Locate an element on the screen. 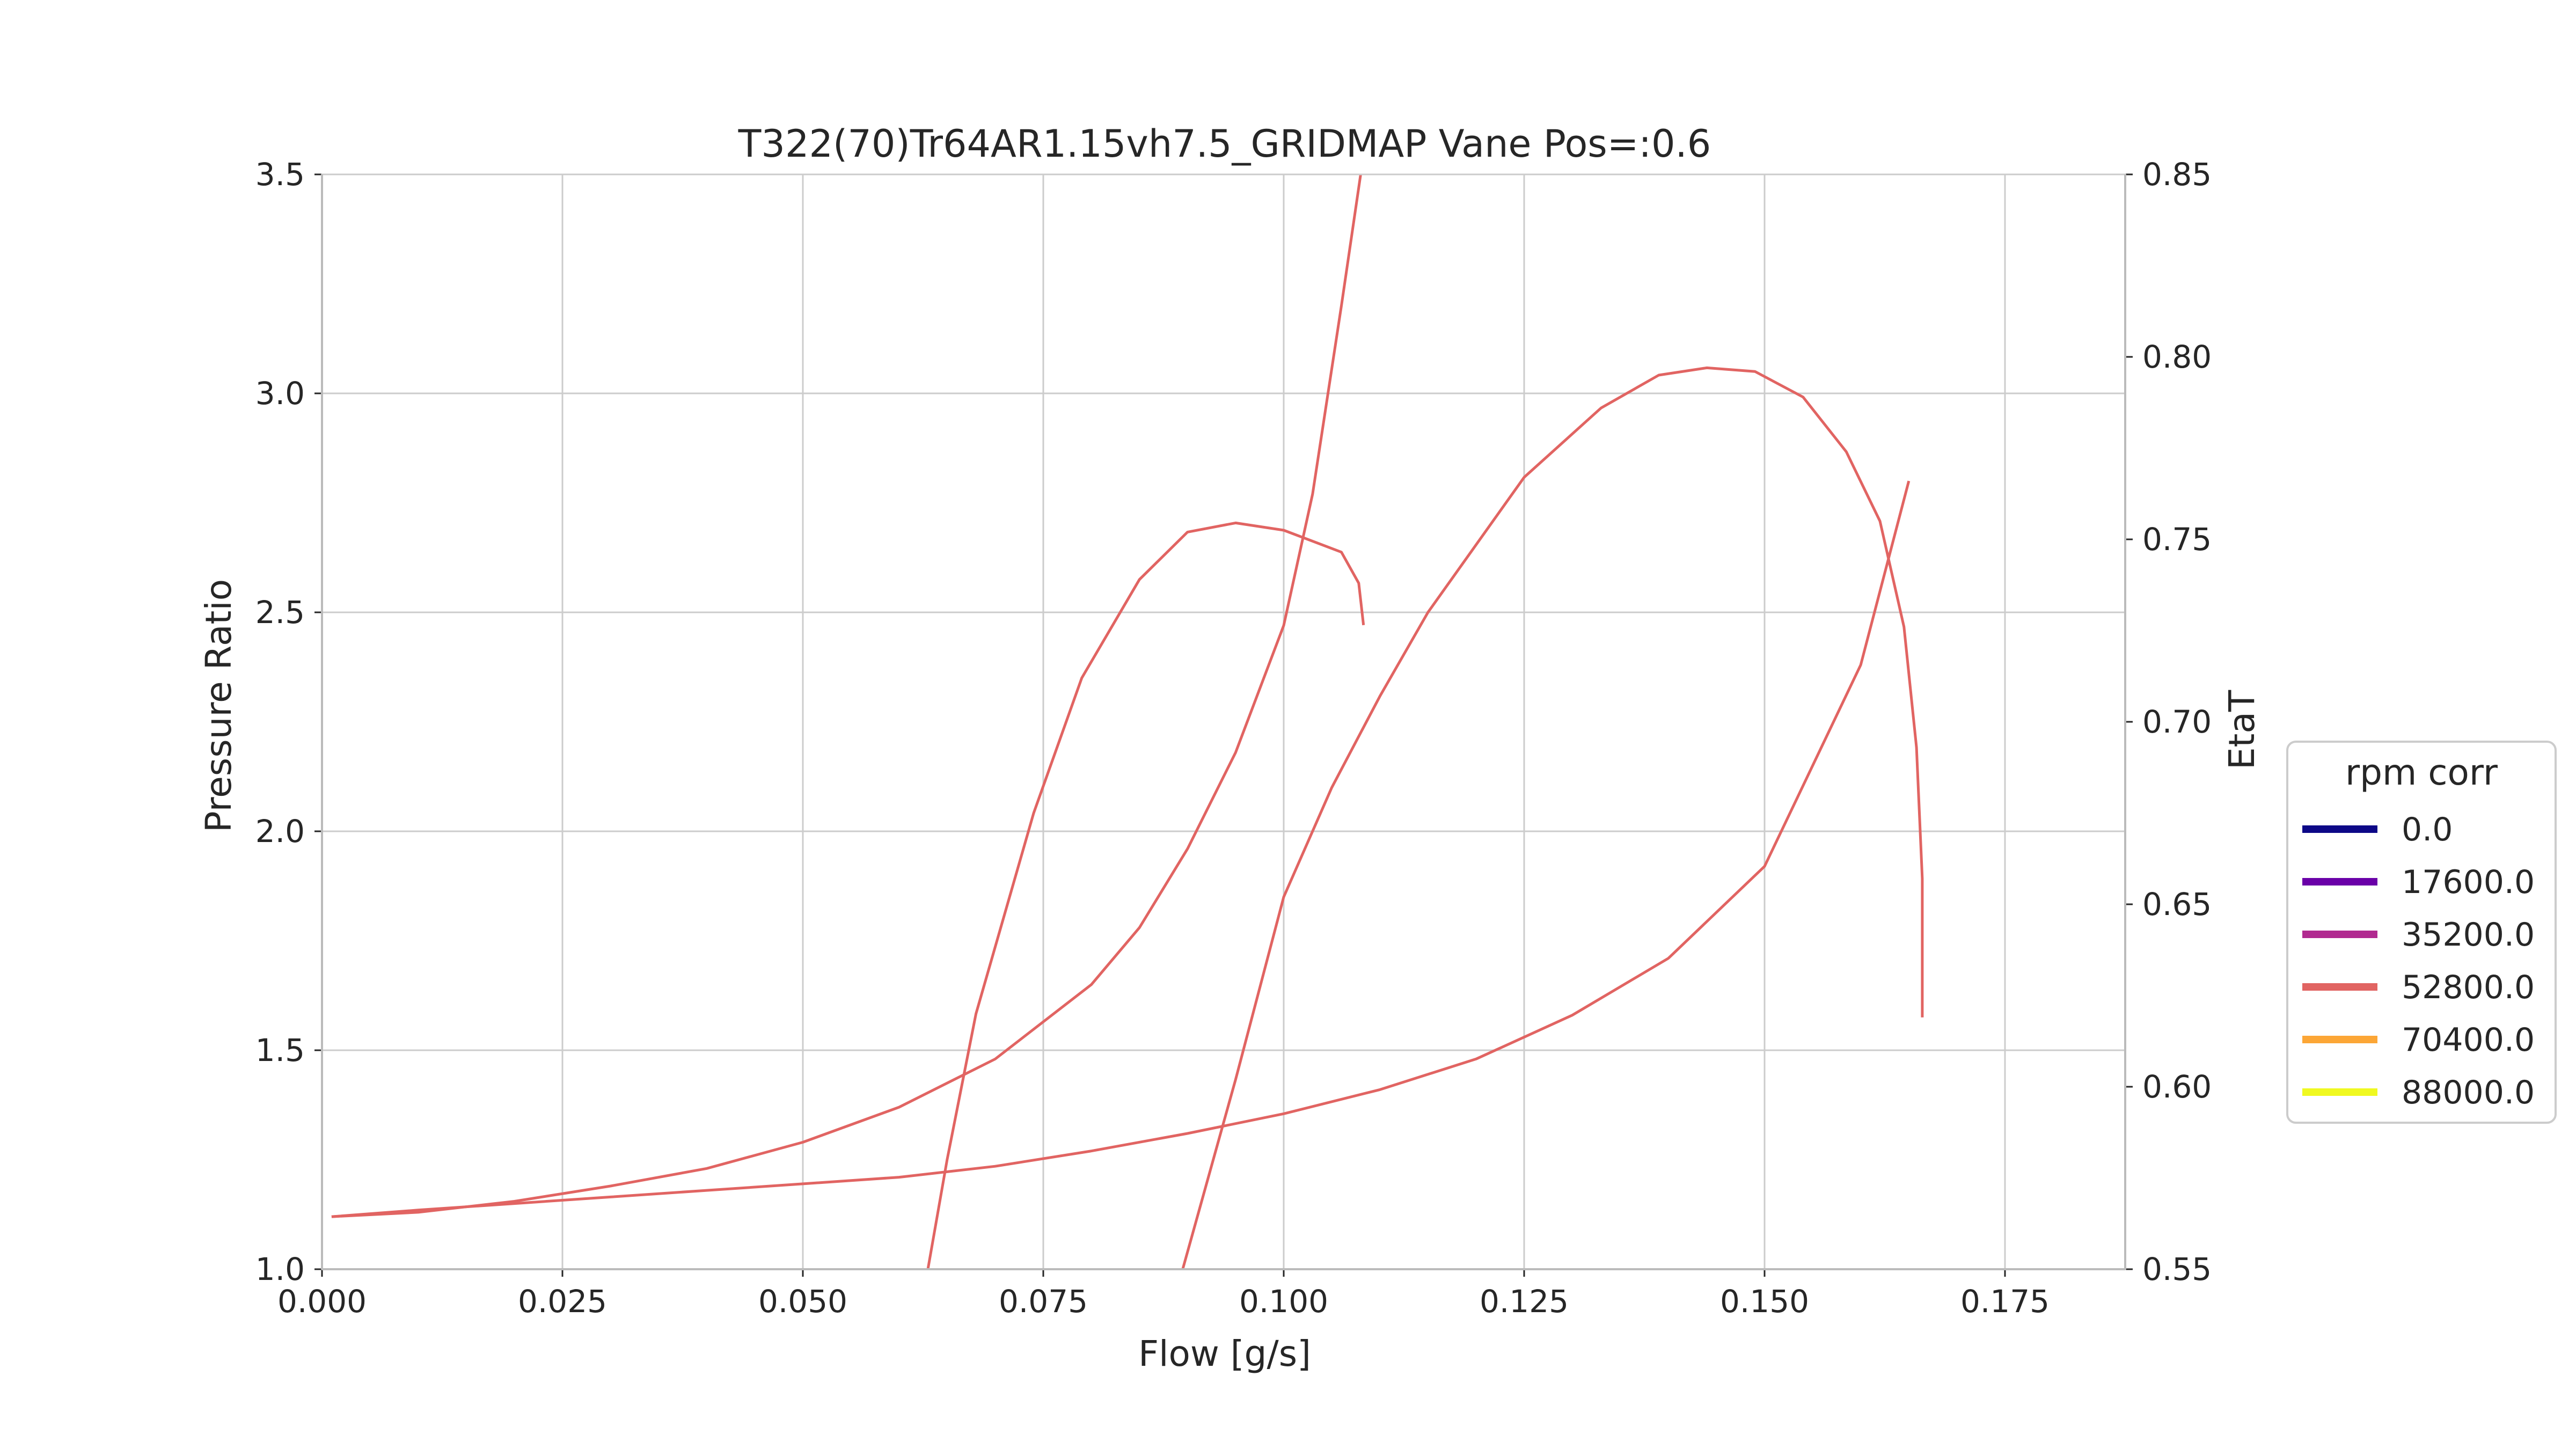 Image resolution: width=2576 pixels, height=1449 pixels. x-tick-label: 0.100 is located at coordinates (1283, 1301).